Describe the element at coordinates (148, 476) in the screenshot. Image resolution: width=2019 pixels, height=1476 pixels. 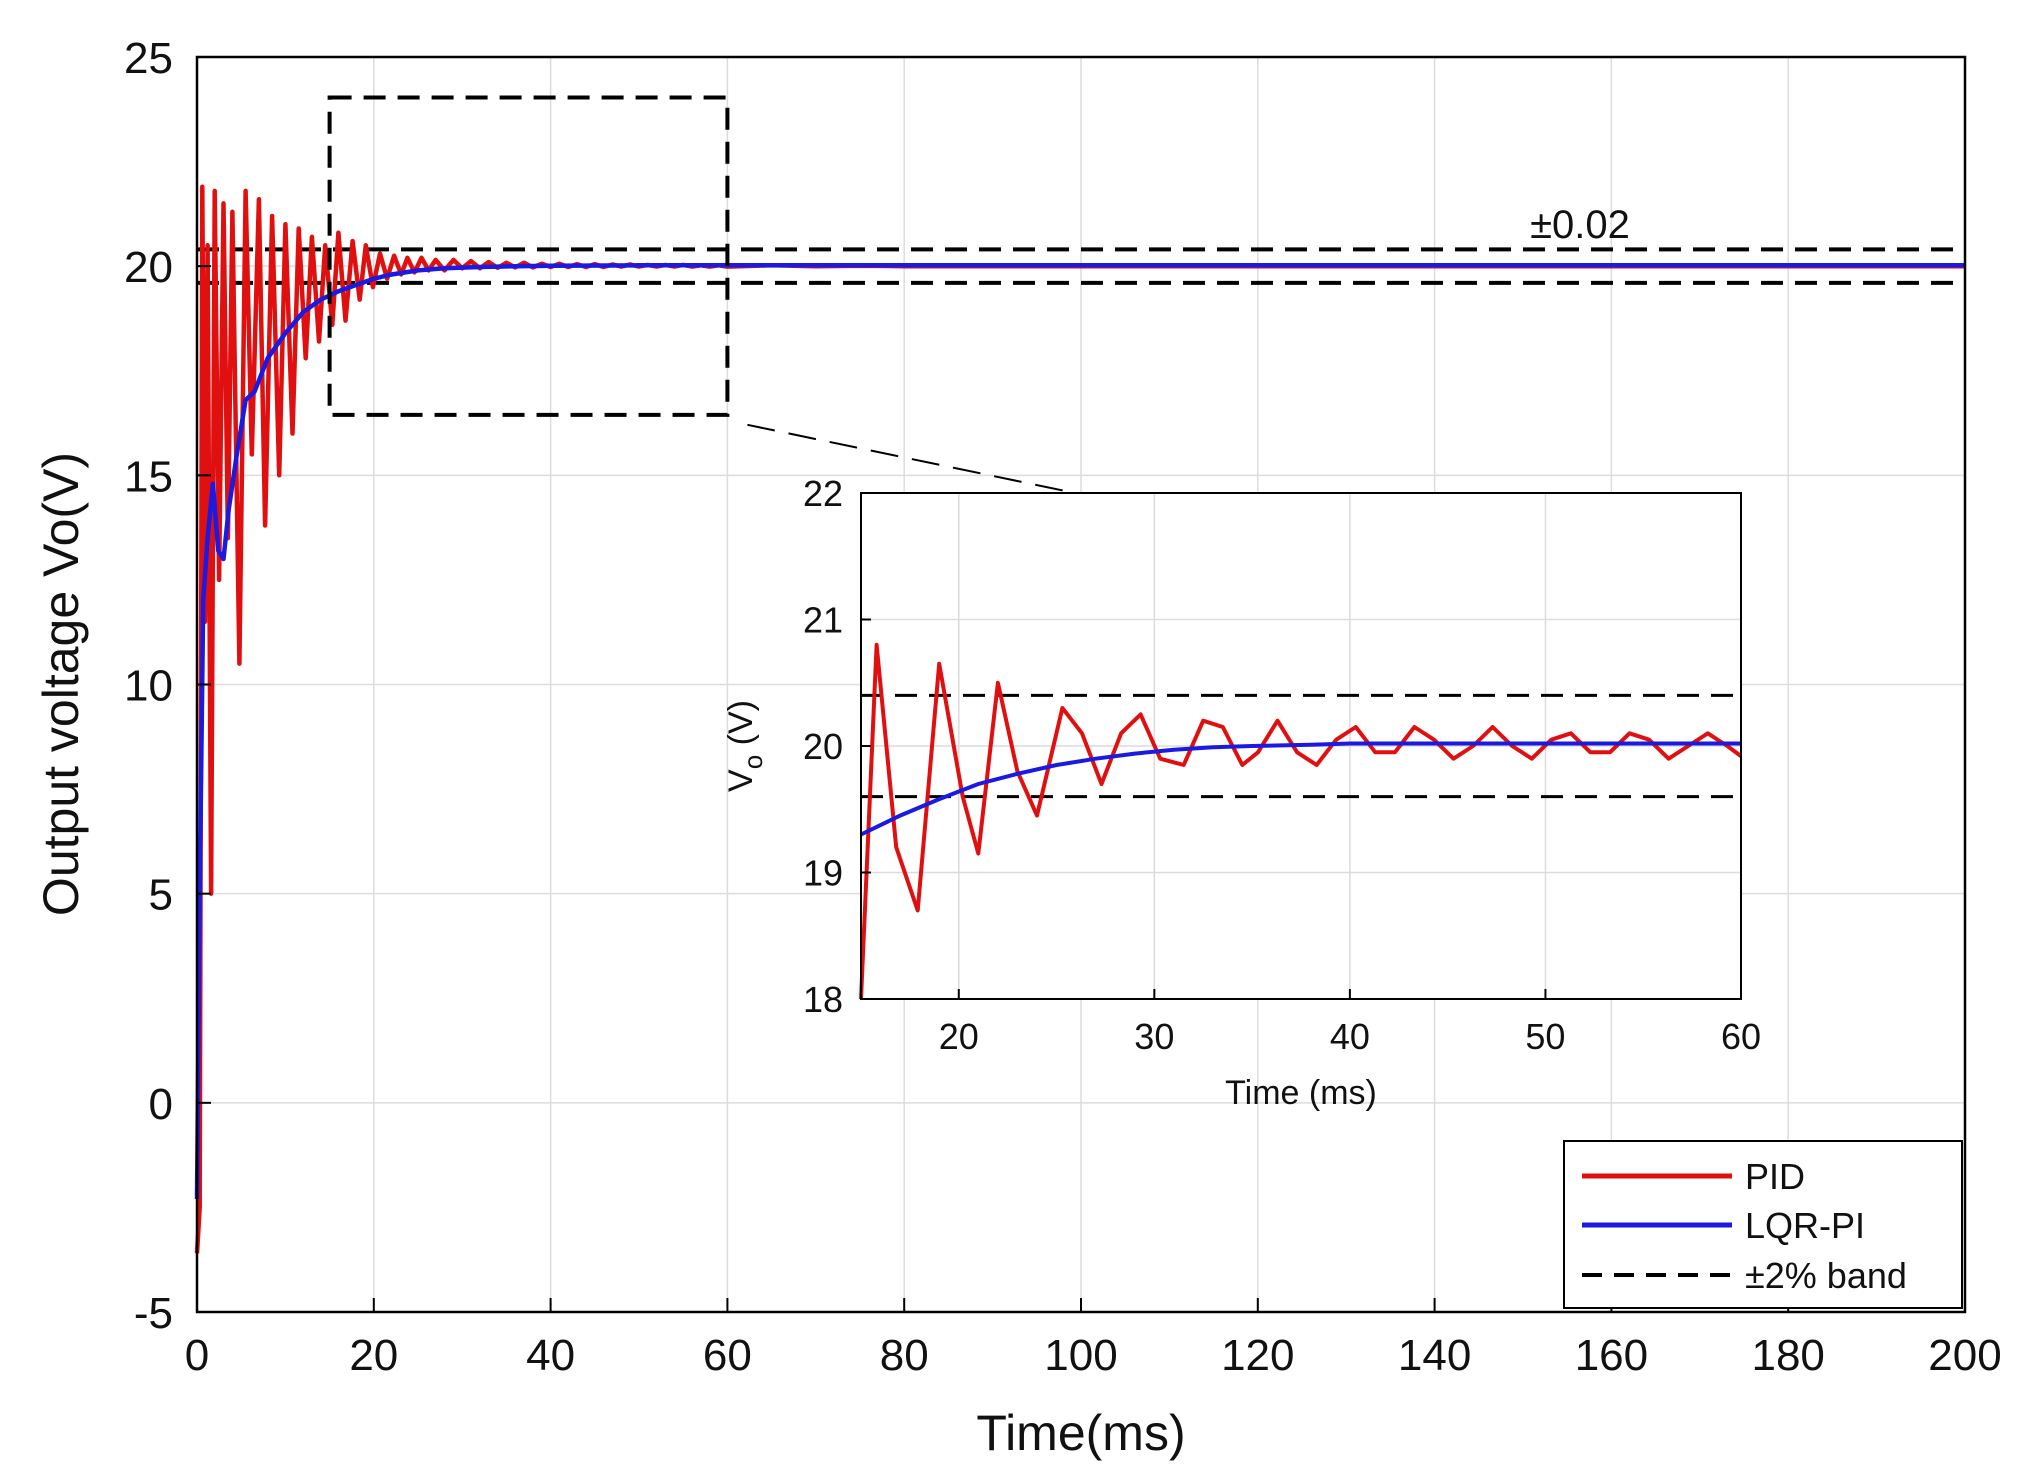
I see `main-y-tick-label: 15` at that location.